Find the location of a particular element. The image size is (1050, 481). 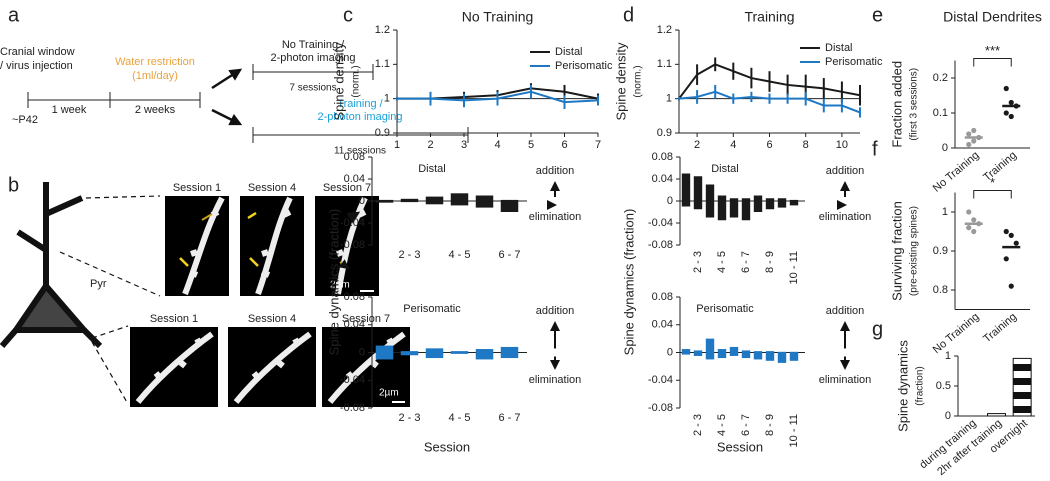

y-axis-label: Surviving fraction is located at coordinates (896, 251).